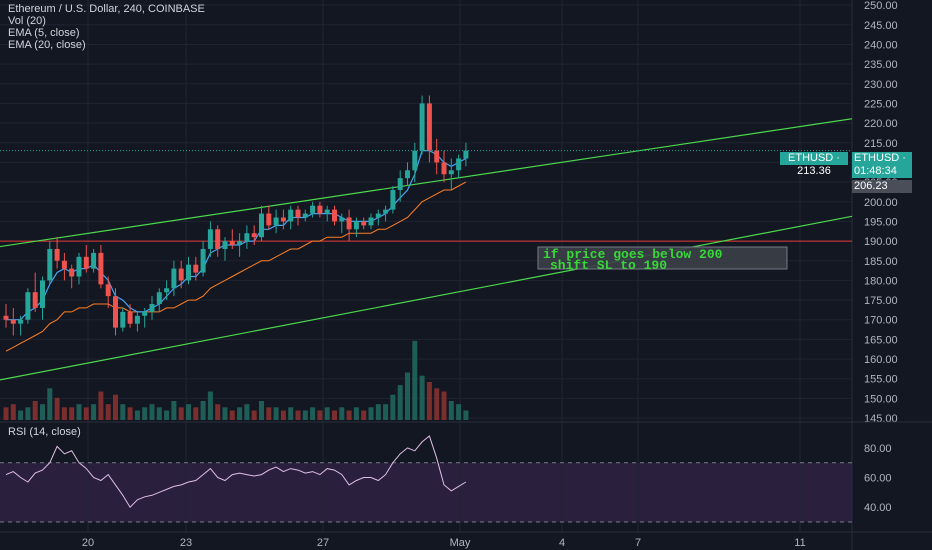 This screenshot has width=932, height=550. What do you see at coordinates (323, 543) in the screenshot?
I see `time-tick-label: 27` at bounding box center [323, 543].